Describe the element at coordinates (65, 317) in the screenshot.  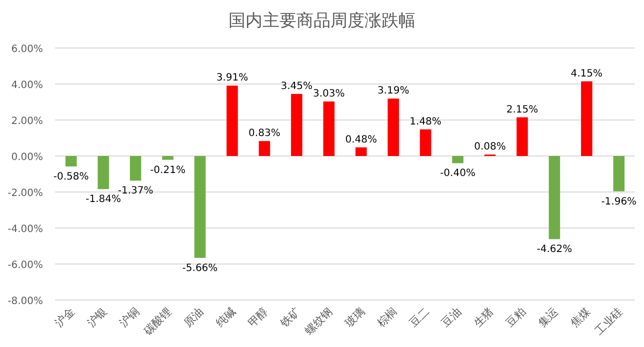
I see `x-tick-label: 沪金` at that location.